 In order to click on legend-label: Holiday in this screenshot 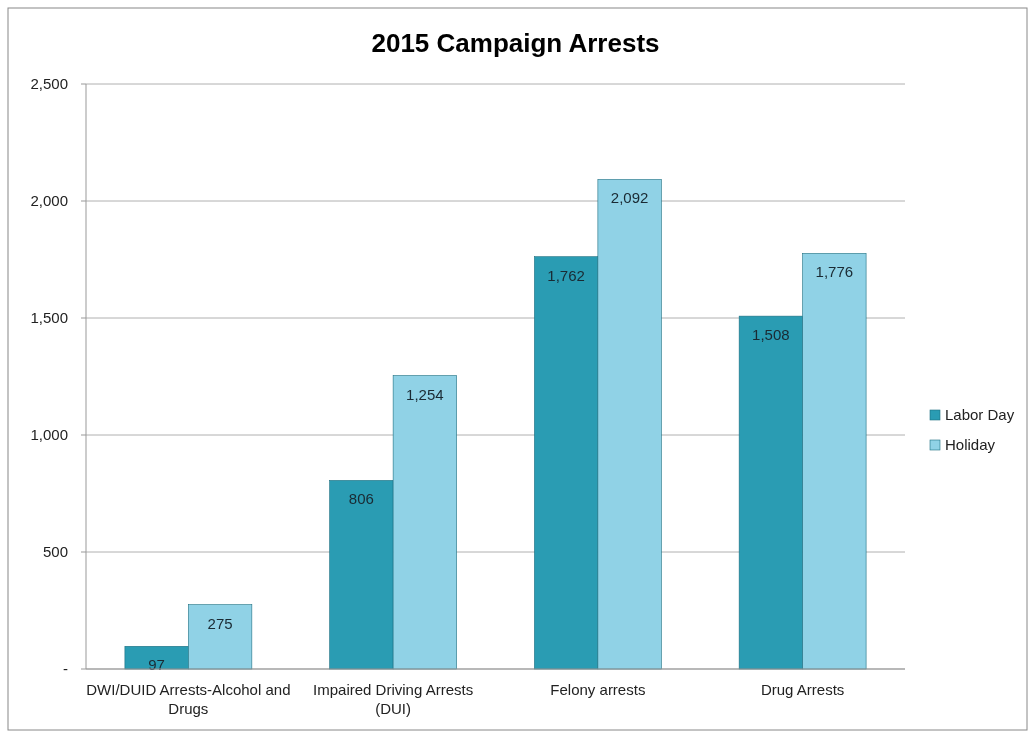, I will do `click(970, 444)`.